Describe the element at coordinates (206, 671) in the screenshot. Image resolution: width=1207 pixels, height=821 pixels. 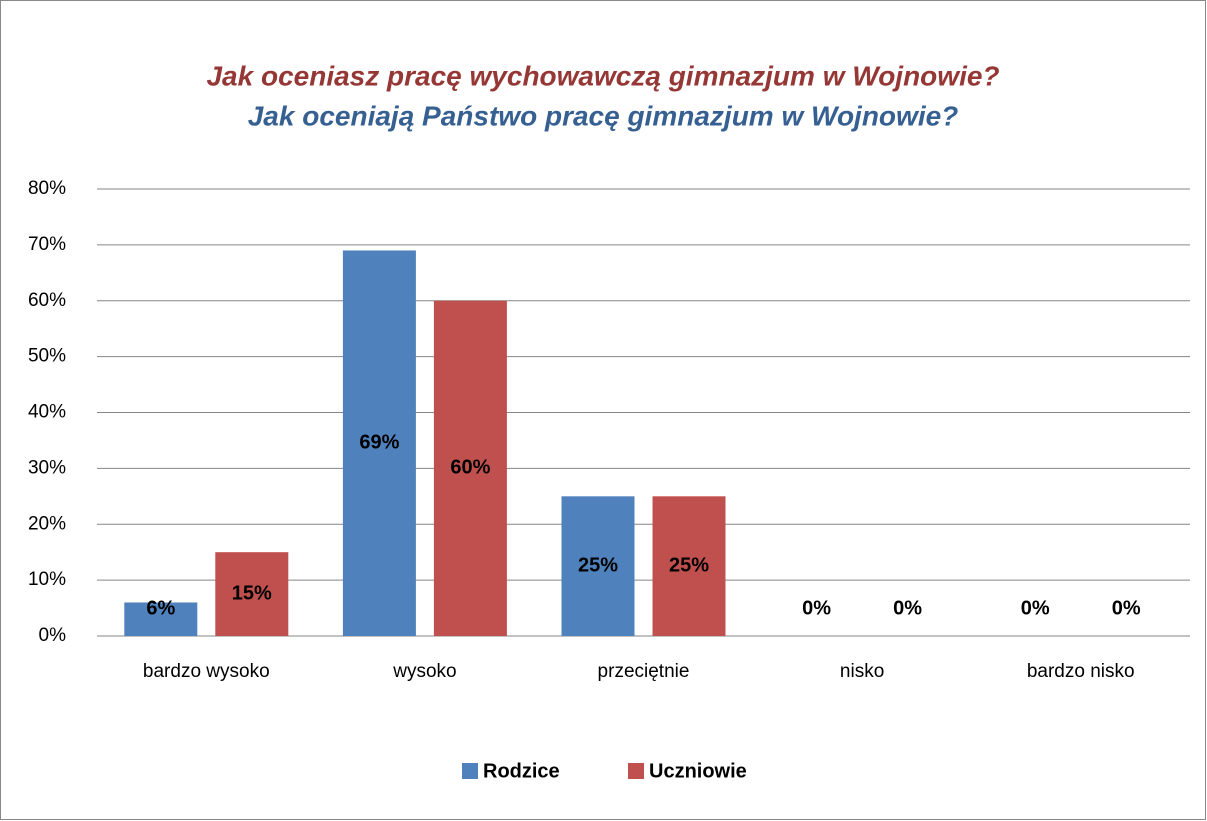
I see `x-tick-label: bardzo wysoko` at that location.